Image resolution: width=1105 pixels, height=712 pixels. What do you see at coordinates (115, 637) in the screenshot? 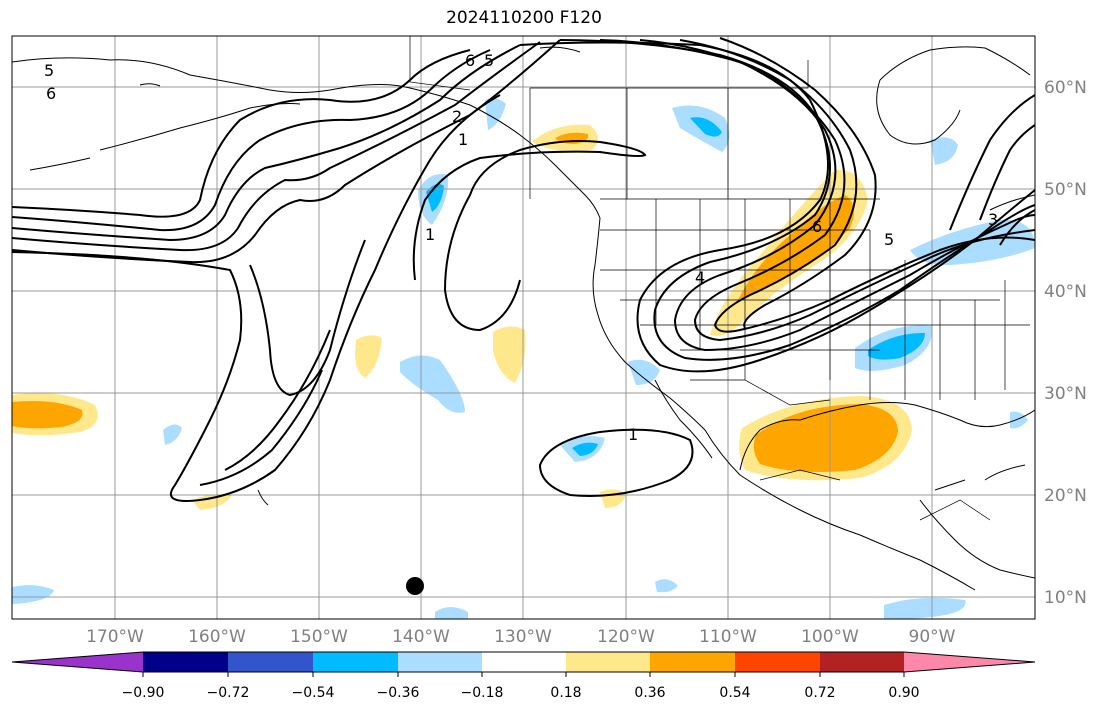
I see `lon-label-170w: 170°W` at bounding box center [115, 637].